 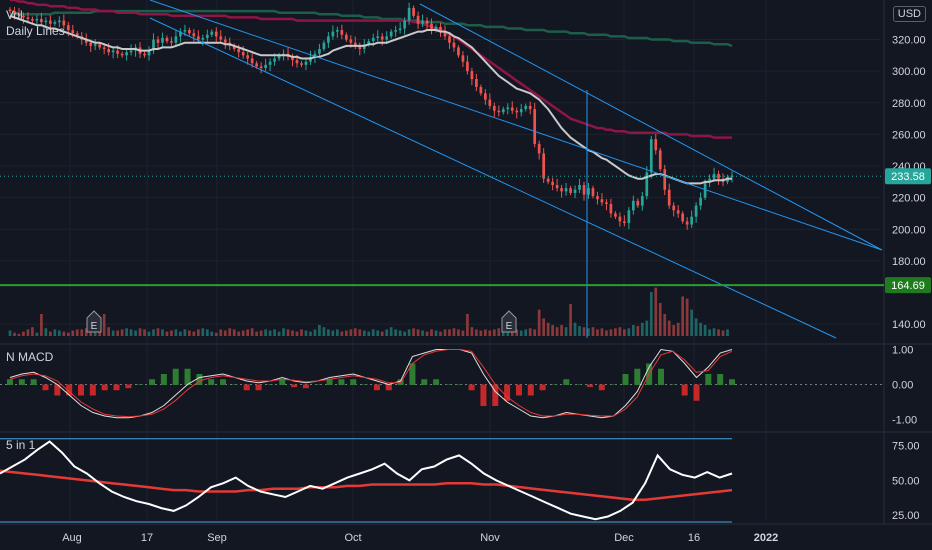 What do you see at coordinates (94, 321) in the screenshot?
I see `earnings-marker-shape` at bounding box center [94, 321].